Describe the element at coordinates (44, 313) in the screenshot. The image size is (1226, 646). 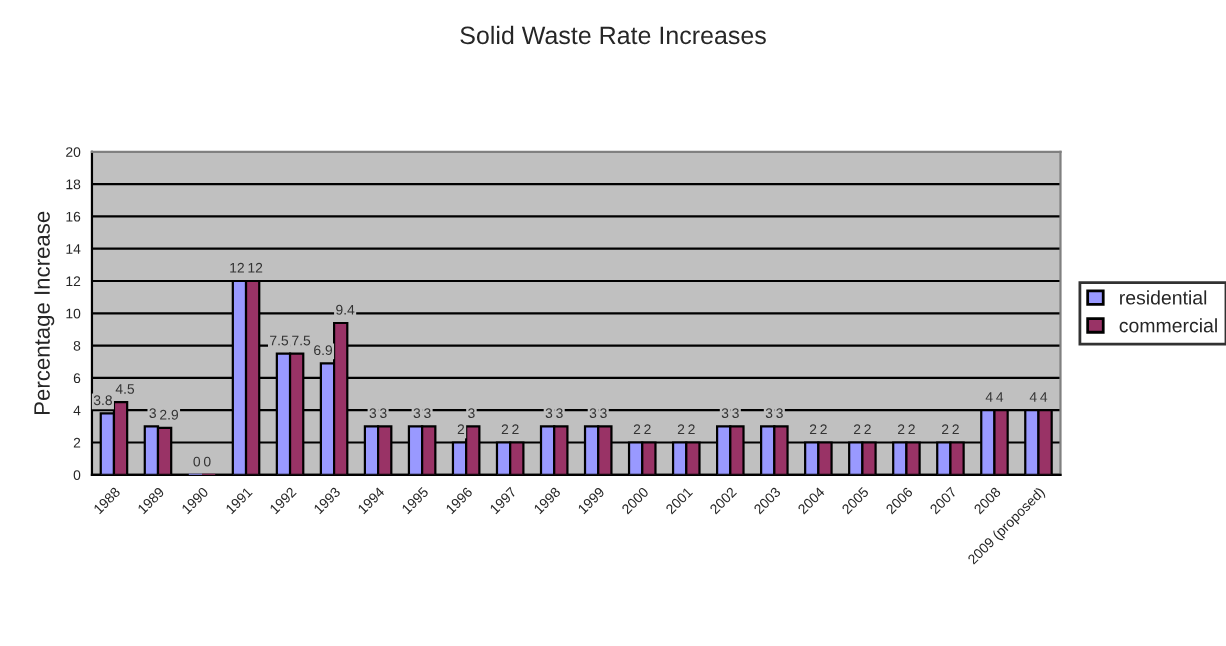
I see `y-axis-title: Percentage Increase` at that location.